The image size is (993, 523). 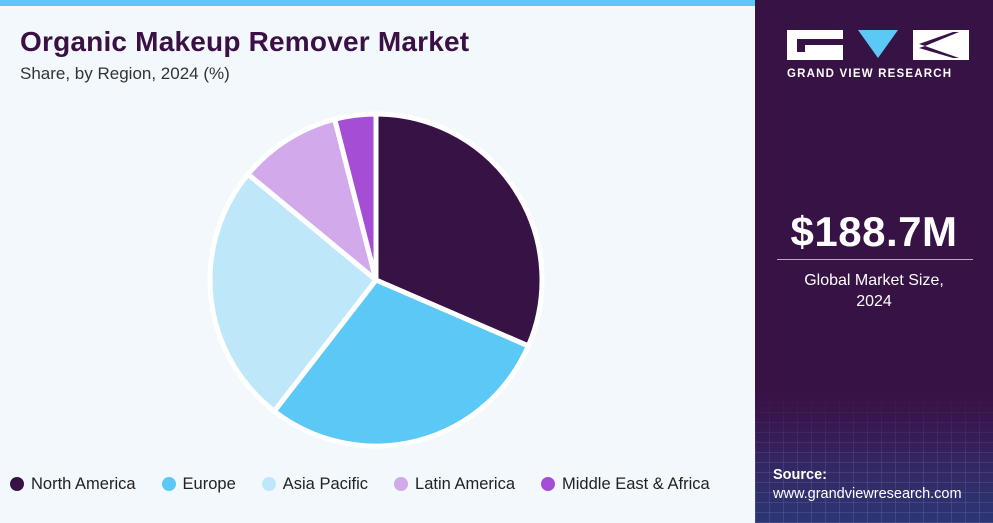 What do you see at coordinates (325, 483) in the screenshot?
I see `legend-label: Asia Pacific` at bounding box center [325, 483].